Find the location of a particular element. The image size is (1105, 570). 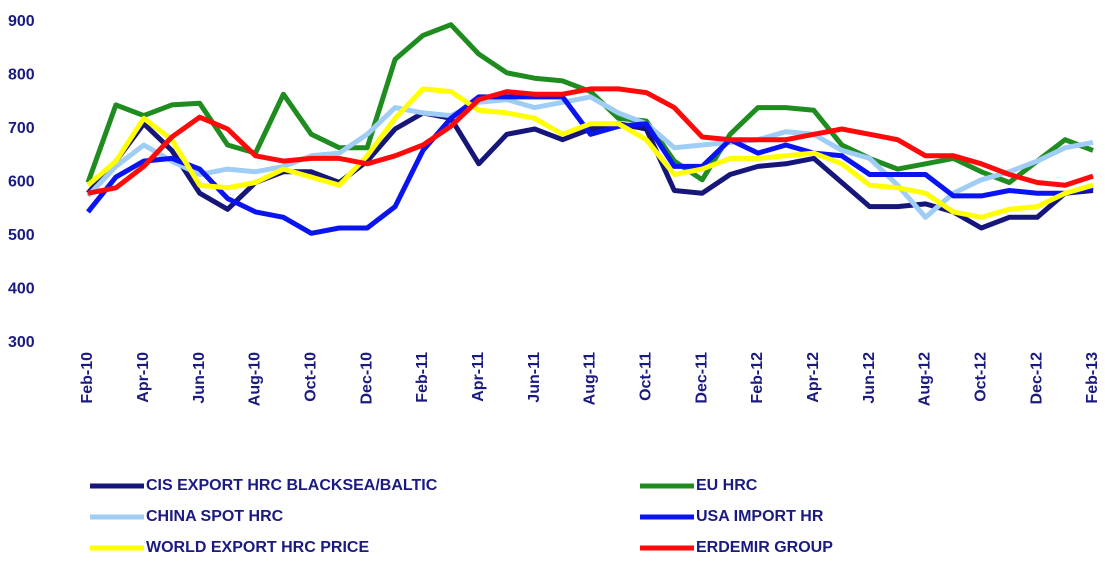

legend-label: USA IMPORT HR is located at coordinates (760, 516).